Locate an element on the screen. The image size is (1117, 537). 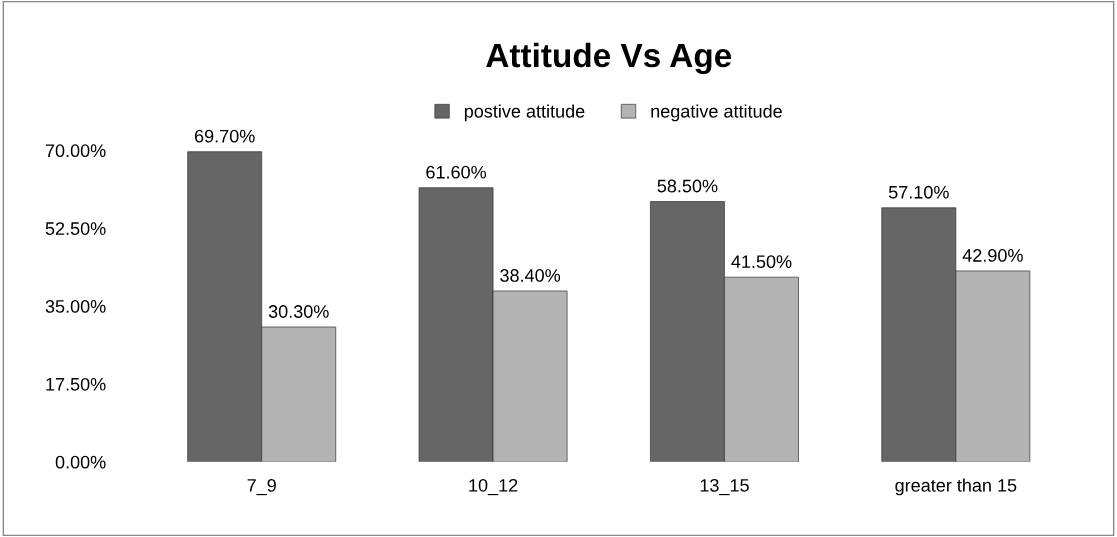
data-label: 69.70% is located at coordinates (224, 136).